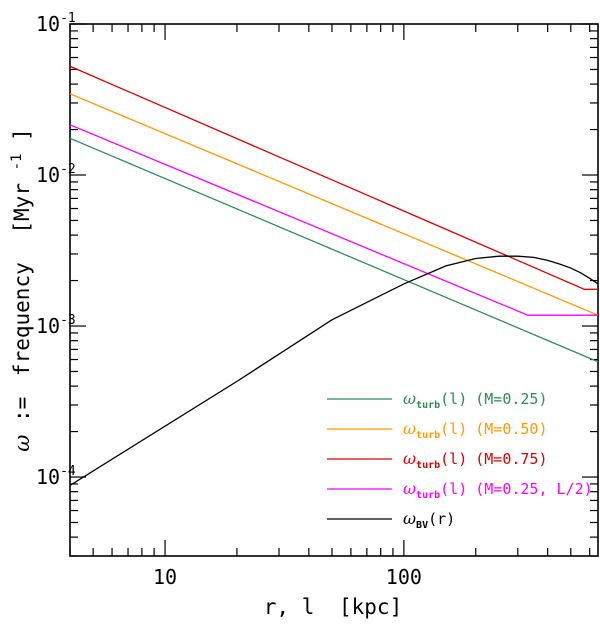  I want to click on y-axis-label-word: frequency, so click(22, 319).